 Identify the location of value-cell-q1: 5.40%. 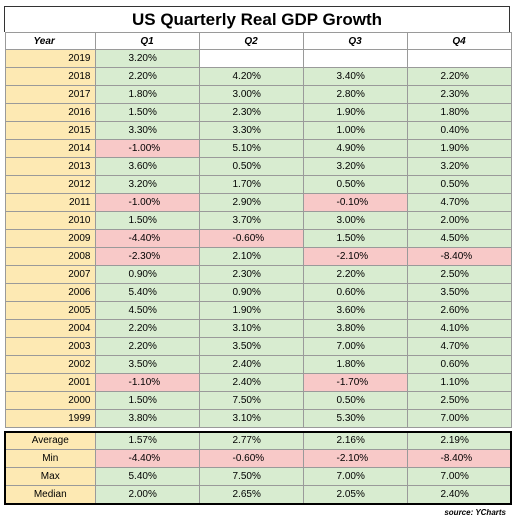
(147, 476).